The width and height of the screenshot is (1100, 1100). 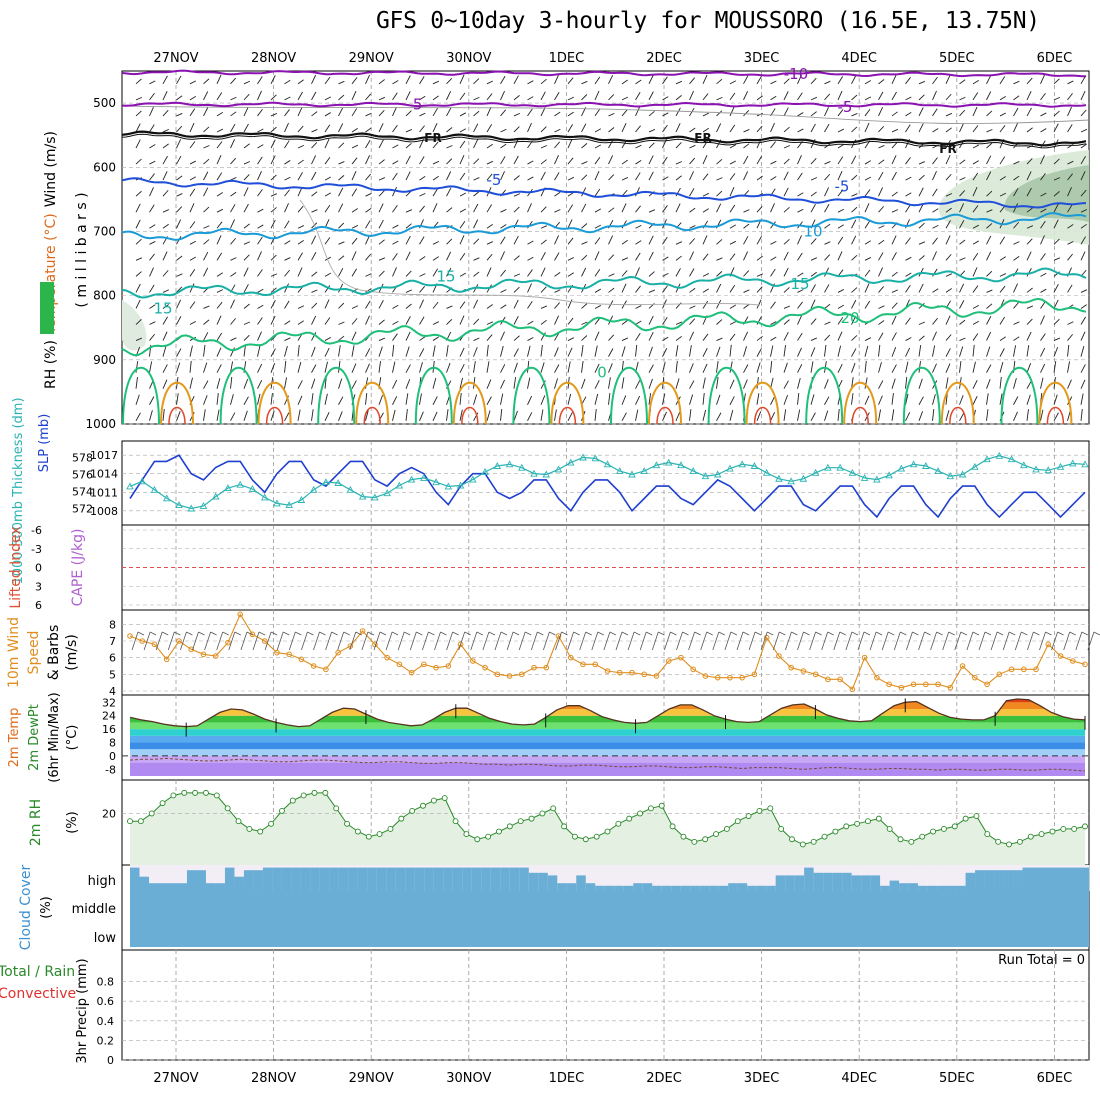 I want to click on x-tick-label-bottom: 28NOV, so click(x=273, y=1078).